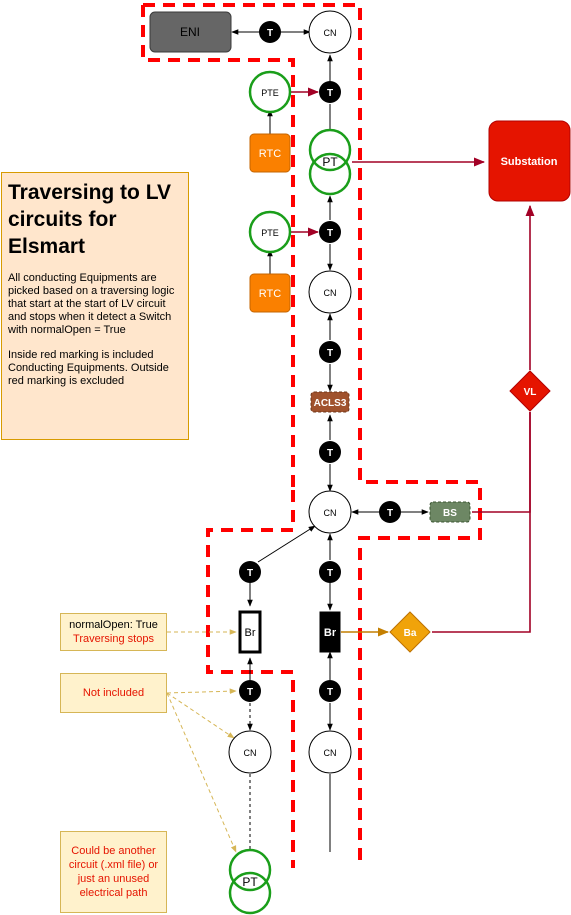  I want to click on normal-open-note-line1: normalOpen: True, so click(113, 625).